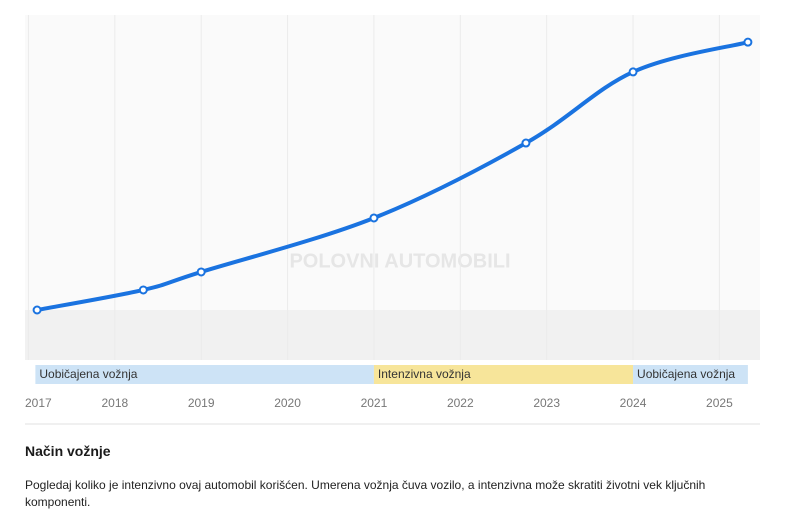  I want to click on x-tick-label: 2020, so click(287, 403).